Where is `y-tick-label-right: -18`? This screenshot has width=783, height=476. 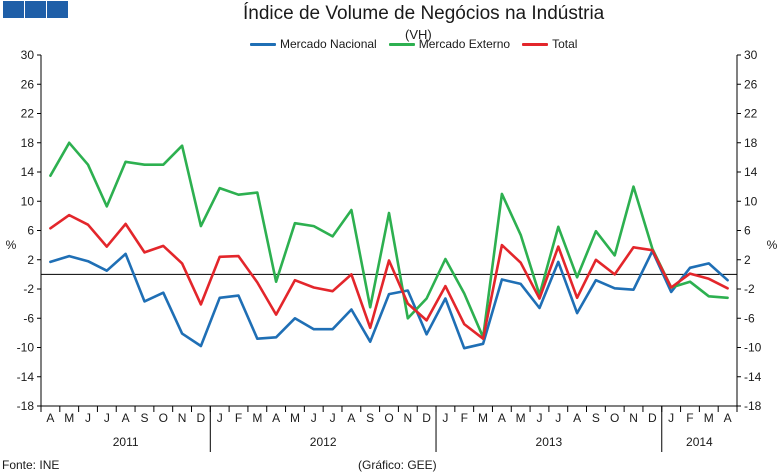
y-tick-label-right: -18 is located at coordinates (753, 406).